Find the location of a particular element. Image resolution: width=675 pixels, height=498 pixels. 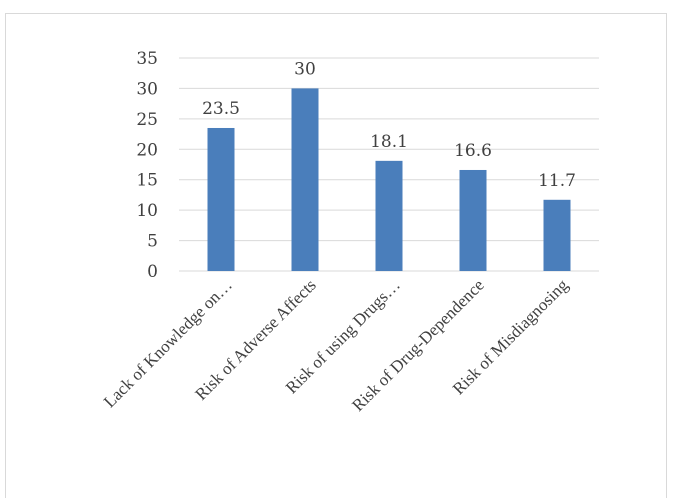

y-tick-label: 0 is located at coordinates (152, 272).